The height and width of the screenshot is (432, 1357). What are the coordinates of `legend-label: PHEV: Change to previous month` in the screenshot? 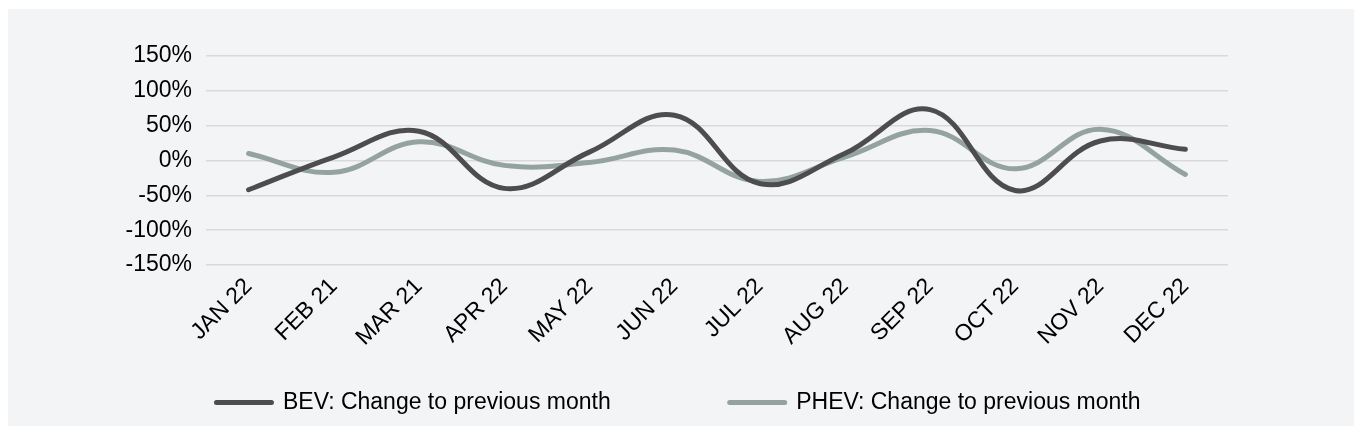 It's located at (968, 400).